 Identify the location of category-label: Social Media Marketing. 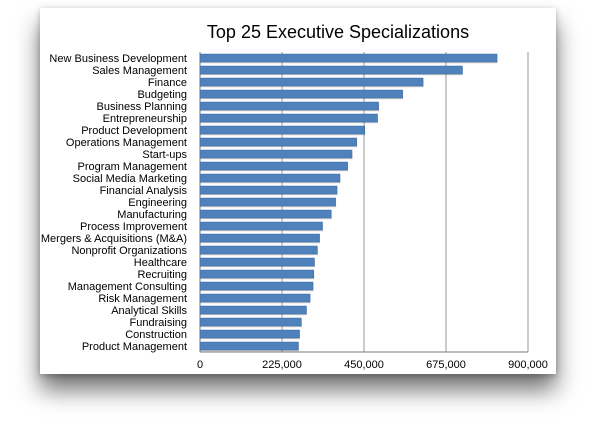
(130, 179).